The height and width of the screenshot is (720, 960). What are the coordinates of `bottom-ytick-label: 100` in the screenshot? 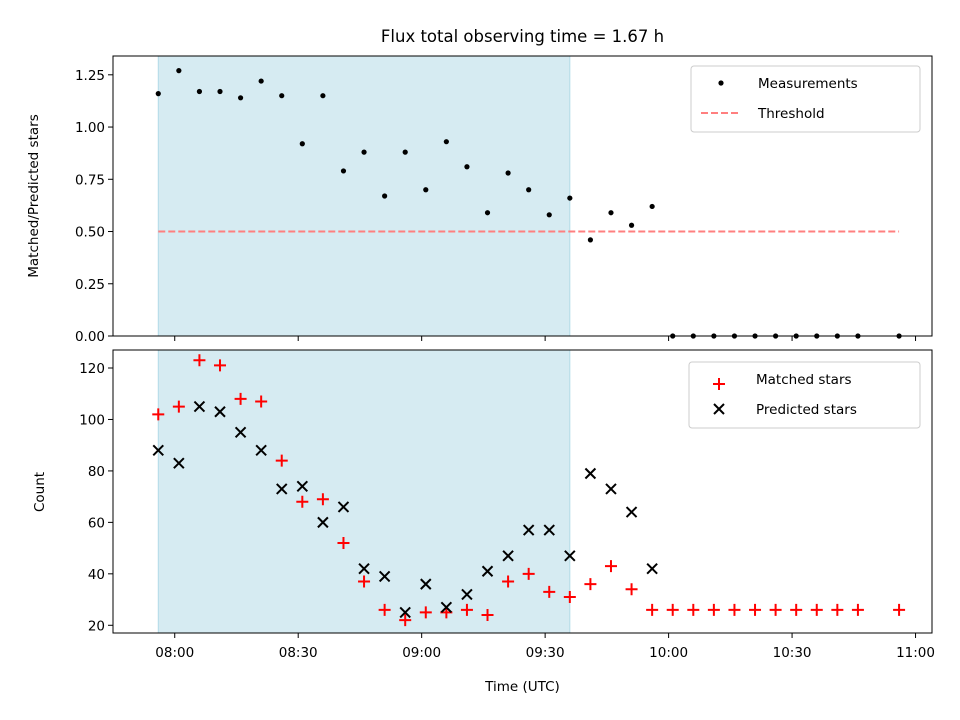 It's located at (92, 420).